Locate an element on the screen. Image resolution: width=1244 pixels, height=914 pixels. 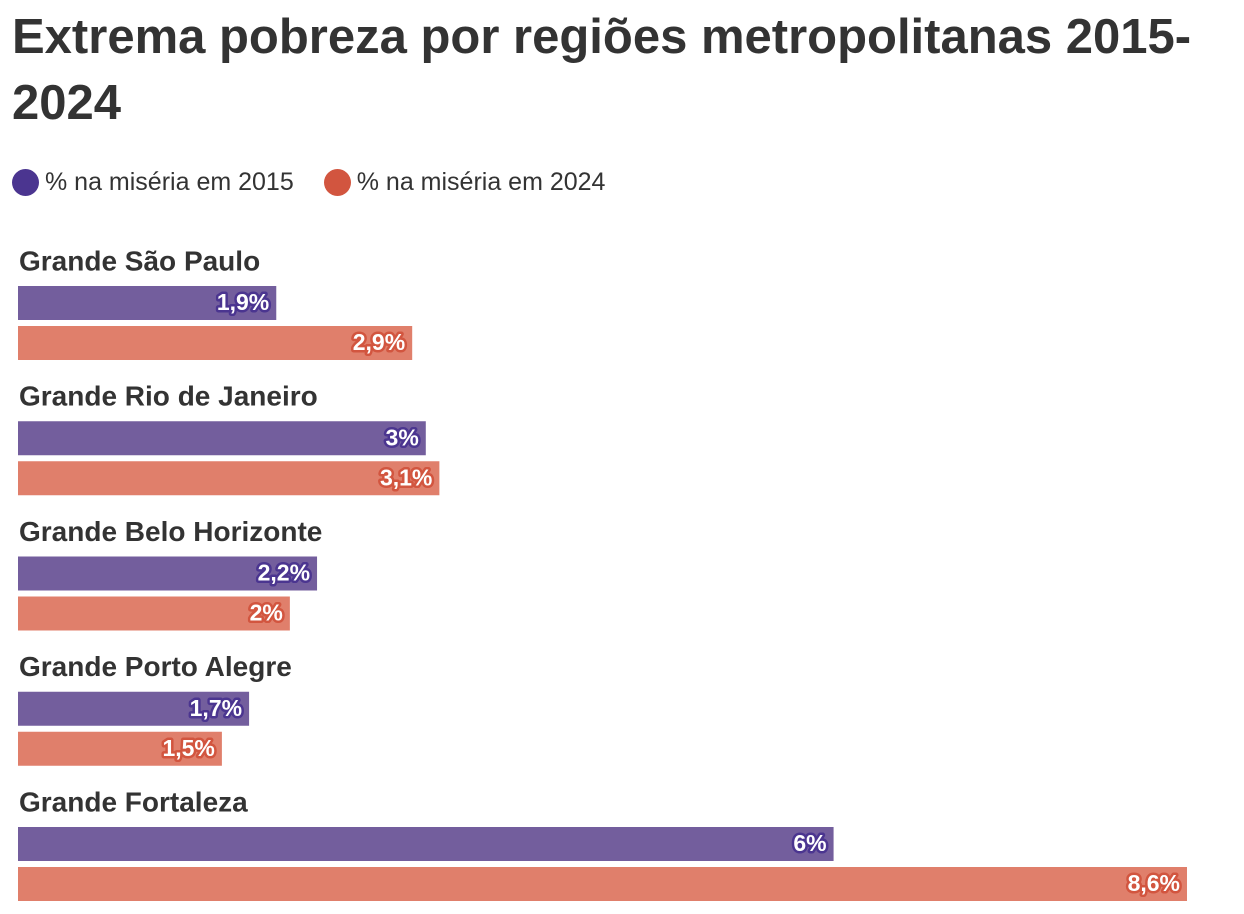
legend-item: % na miséria em 2024 is located at coordinates (464, 182).